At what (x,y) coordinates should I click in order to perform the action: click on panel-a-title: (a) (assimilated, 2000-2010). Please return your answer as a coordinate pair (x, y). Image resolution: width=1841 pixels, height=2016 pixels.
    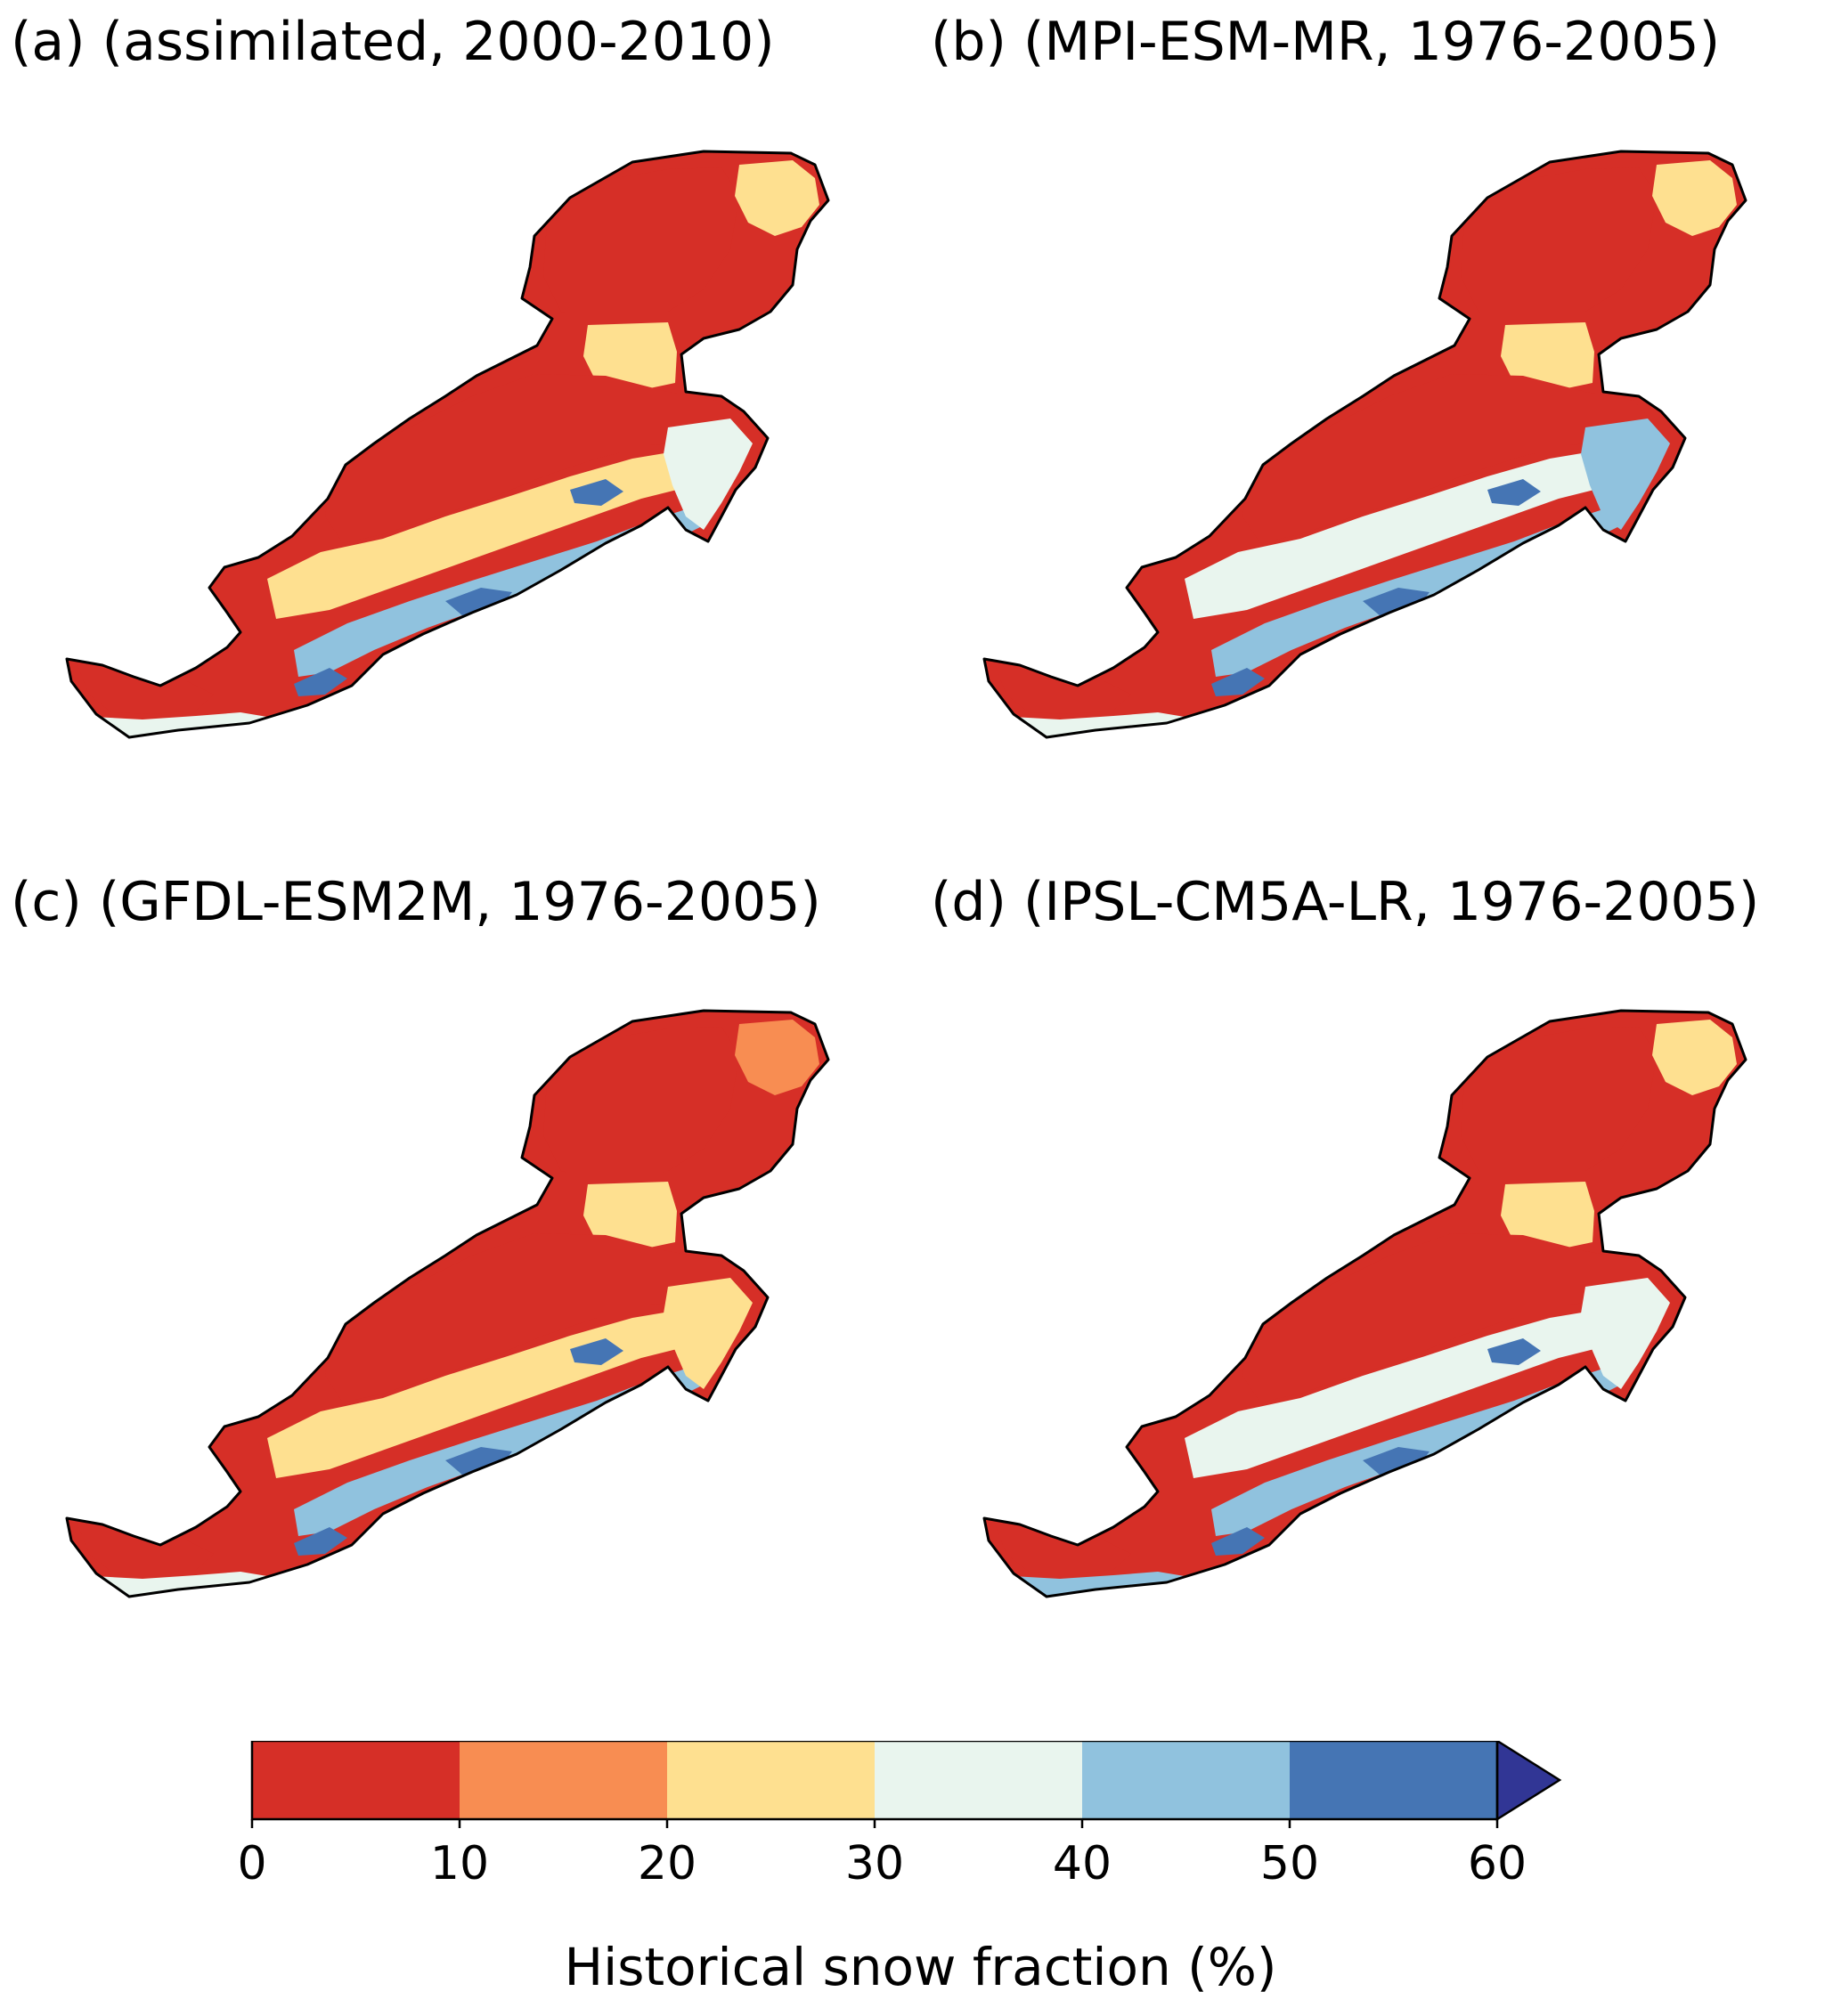
    Looking at the image, I should click on (393, 42).